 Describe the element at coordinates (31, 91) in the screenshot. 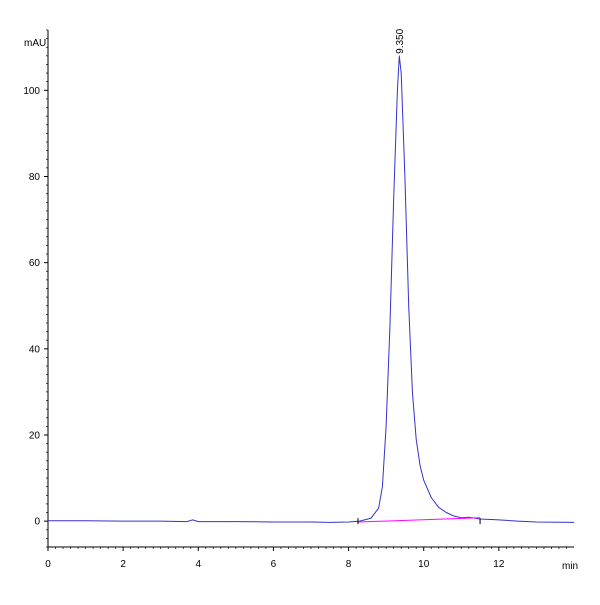

I see `y-tick-label: 100` at that location.